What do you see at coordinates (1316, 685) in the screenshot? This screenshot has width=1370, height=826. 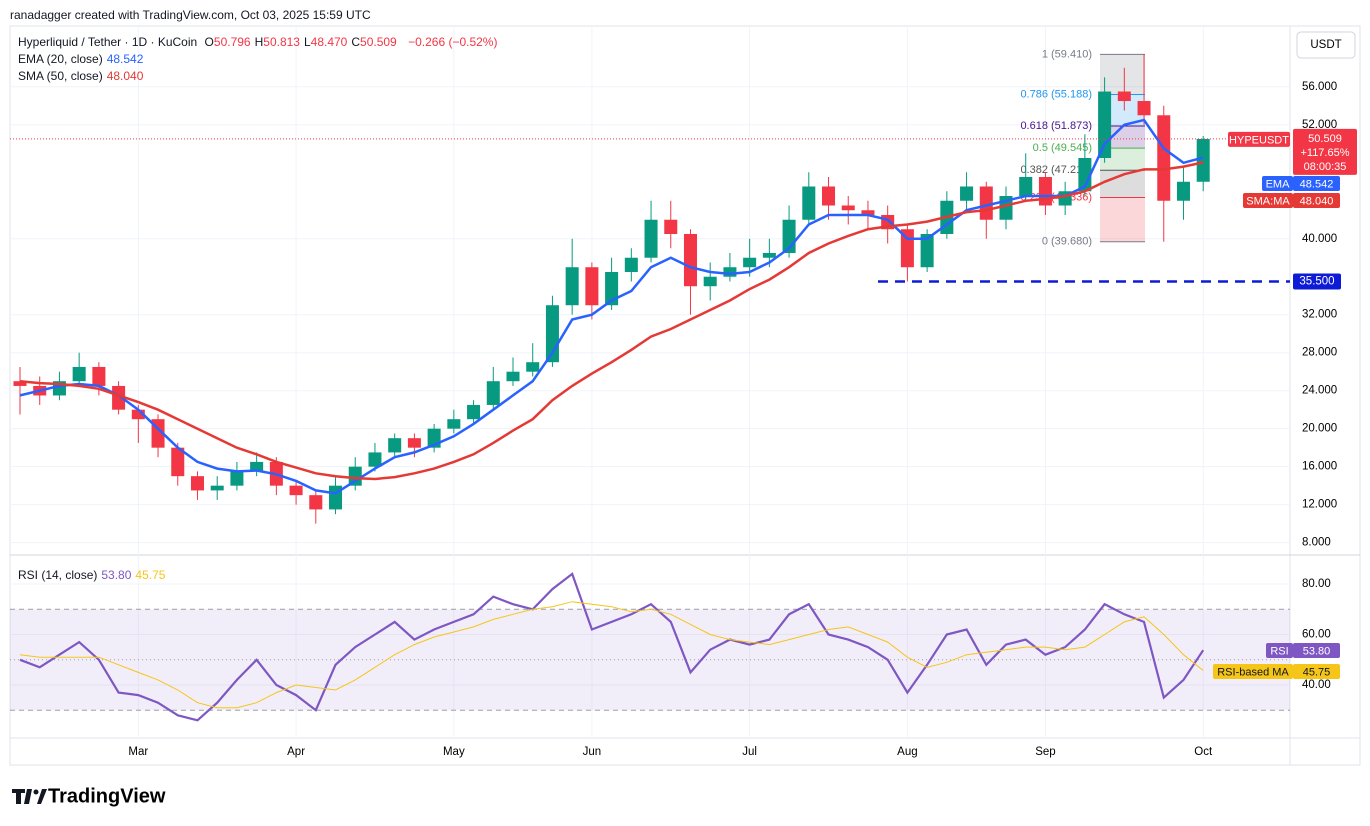 I see `y-tick-label: 40.00` at bounding box center [1316, 685].